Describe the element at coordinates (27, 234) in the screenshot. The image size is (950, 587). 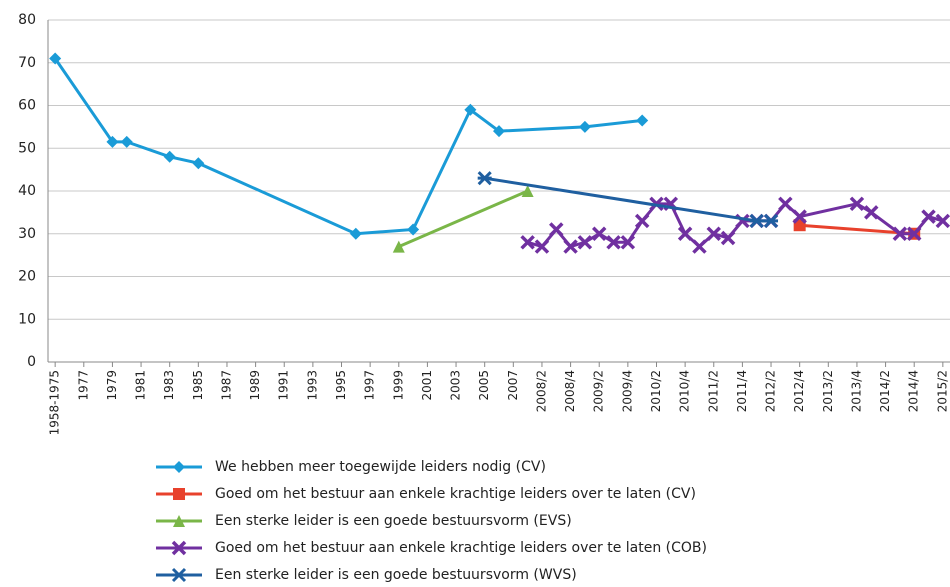
I see `y-tick-label: 30` at that location.